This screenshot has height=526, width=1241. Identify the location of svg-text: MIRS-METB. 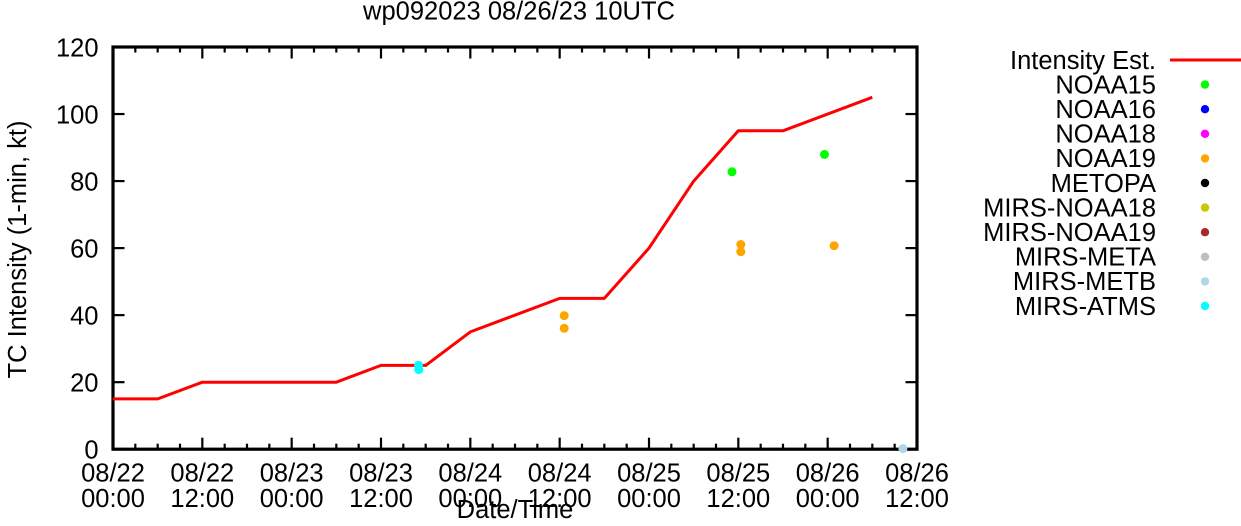
(1084, 282).